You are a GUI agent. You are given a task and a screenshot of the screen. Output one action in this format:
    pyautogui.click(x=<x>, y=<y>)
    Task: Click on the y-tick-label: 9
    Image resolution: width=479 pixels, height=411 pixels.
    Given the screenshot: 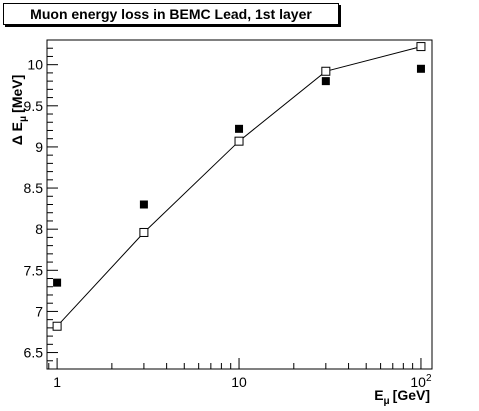 What is the action you would take?
    pyautogui.click(x=39, y=147)
    